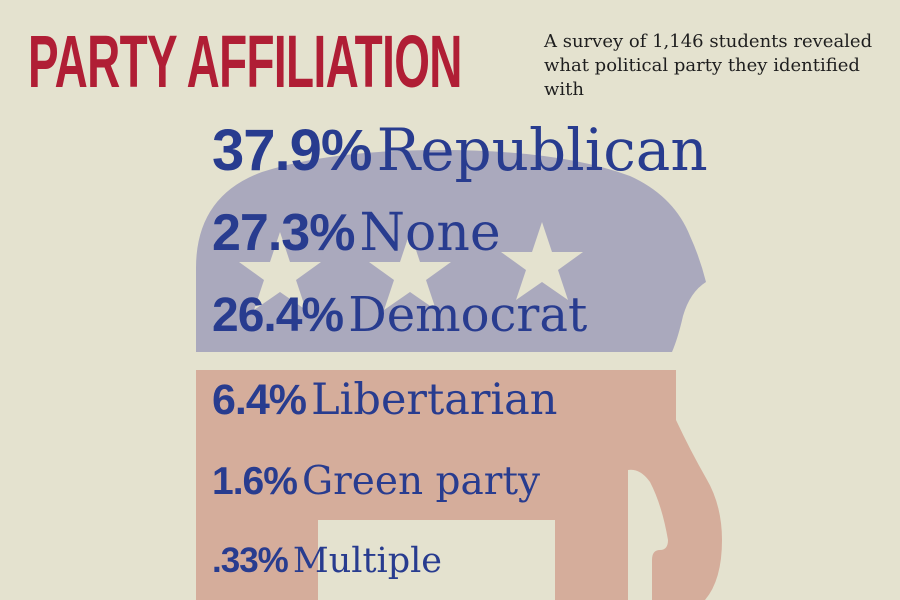 The image size is (900, 600). I want to click on stat-label: Green party, so click(421, 481).